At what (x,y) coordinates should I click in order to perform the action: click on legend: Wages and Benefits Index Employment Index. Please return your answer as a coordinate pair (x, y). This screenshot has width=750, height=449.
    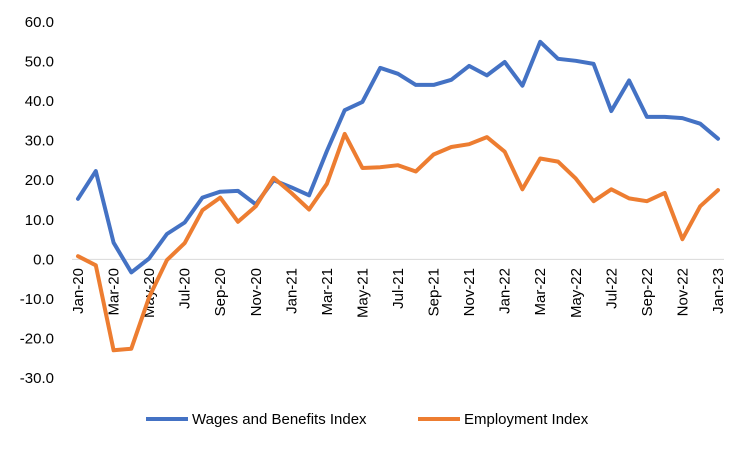
    Looking at the image, I should click on (367, 419).